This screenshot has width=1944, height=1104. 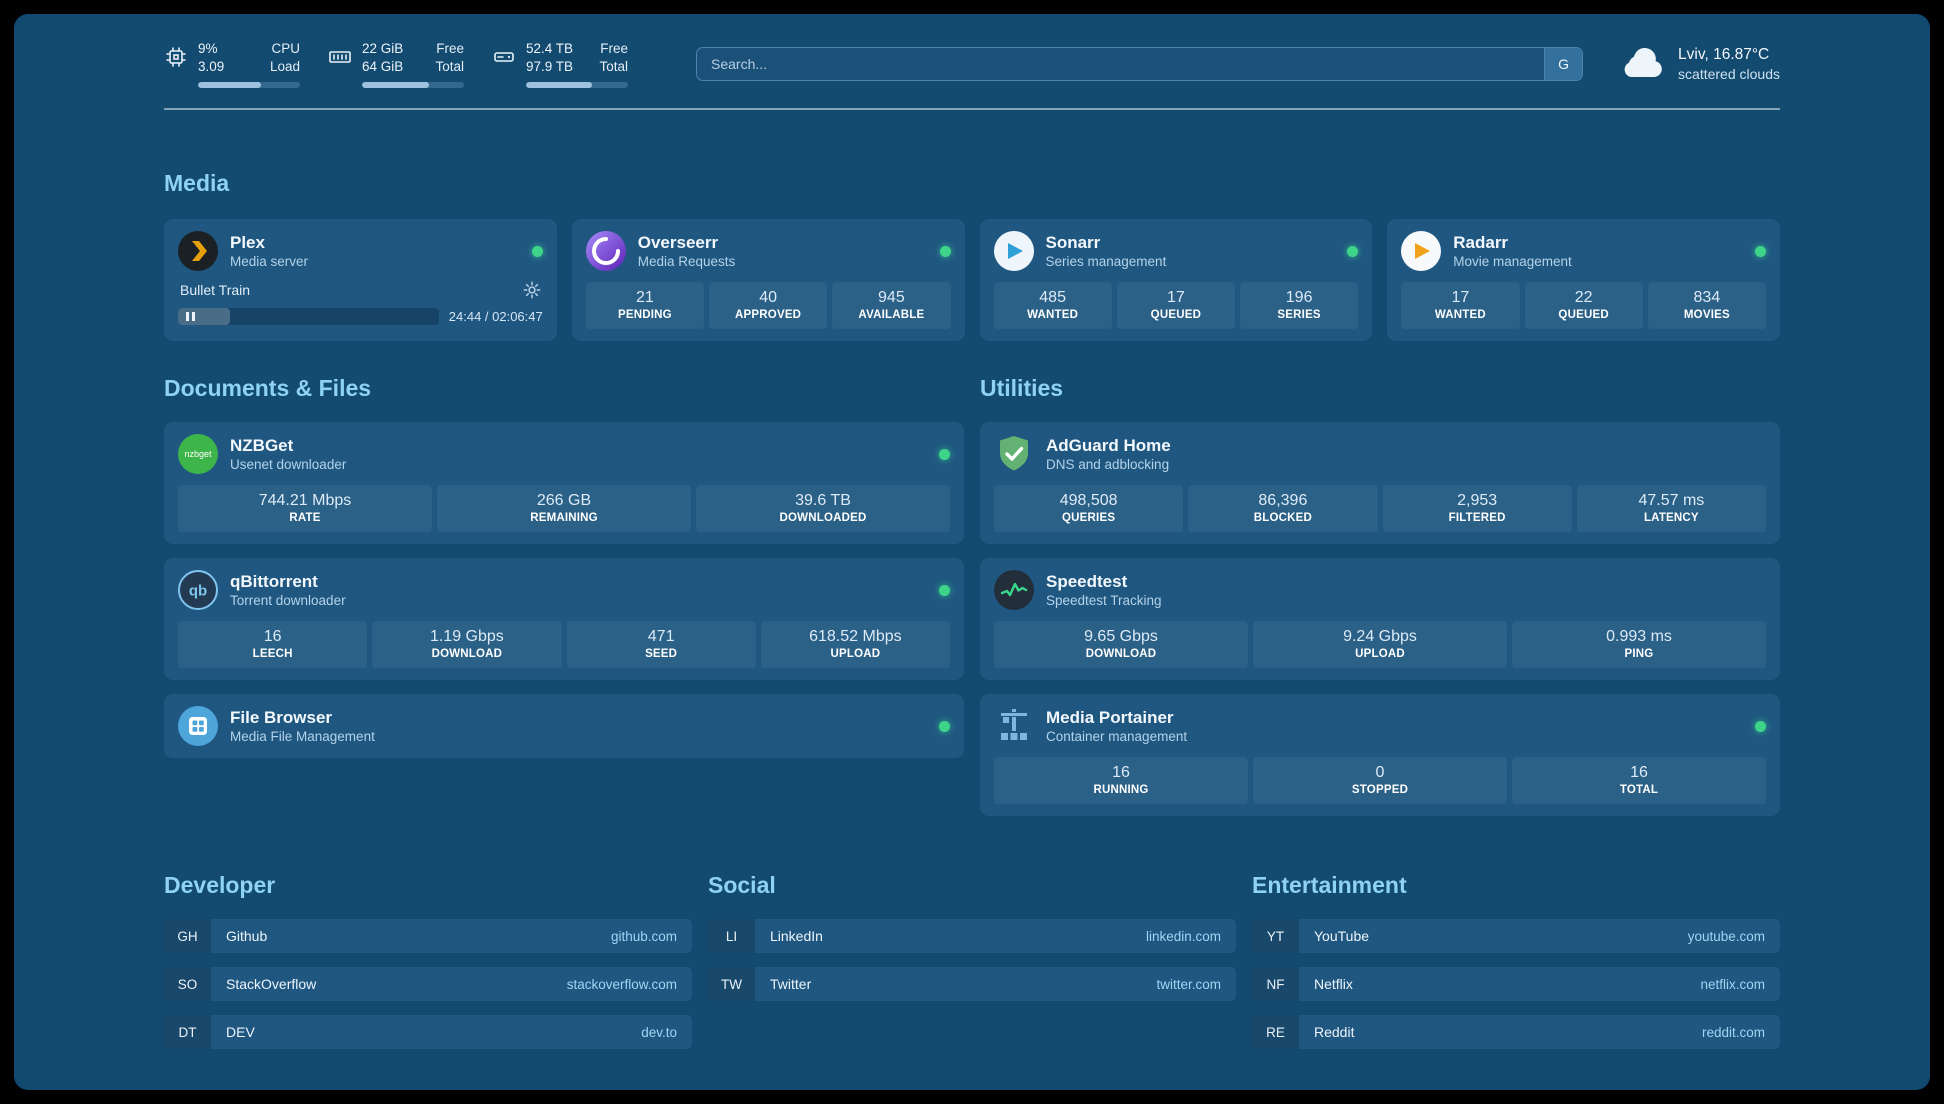 I want to click on stat-tile: 16 LEECH, so click(x=273, y=644).